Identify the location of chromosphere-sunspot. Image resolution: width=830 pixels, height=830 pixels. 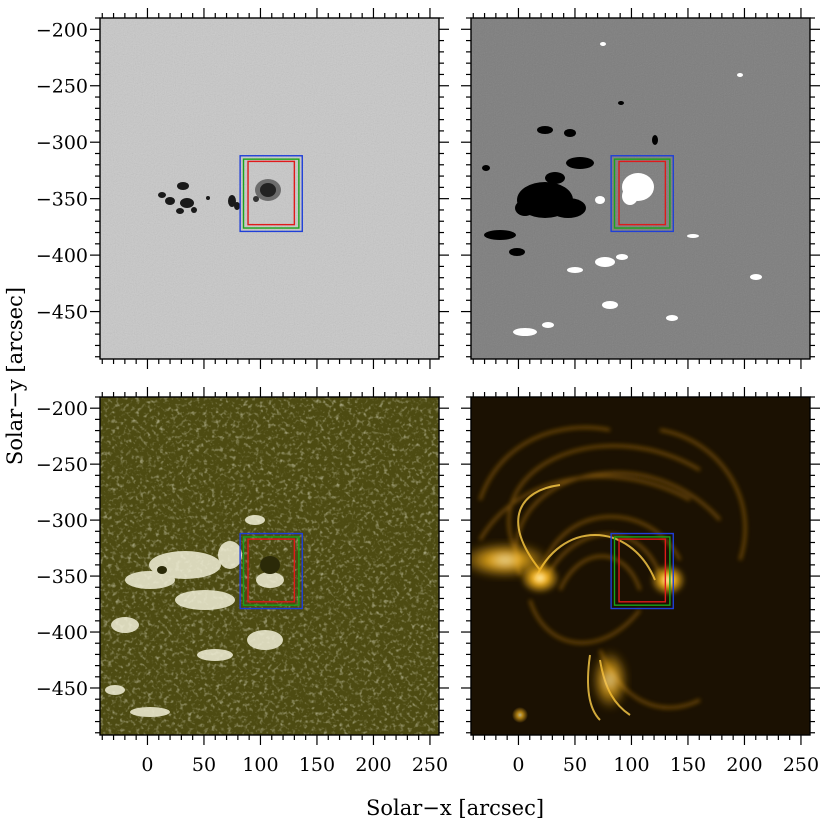
(270, 565).